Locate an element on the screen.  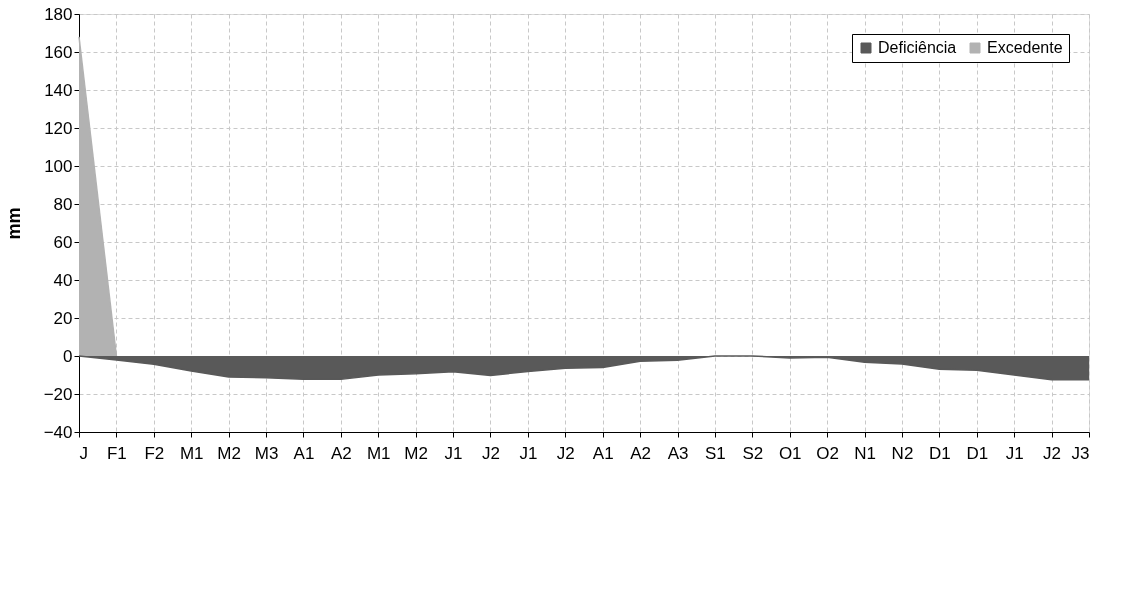
legend-label: Excedente is located at coordinates (1025, 47).